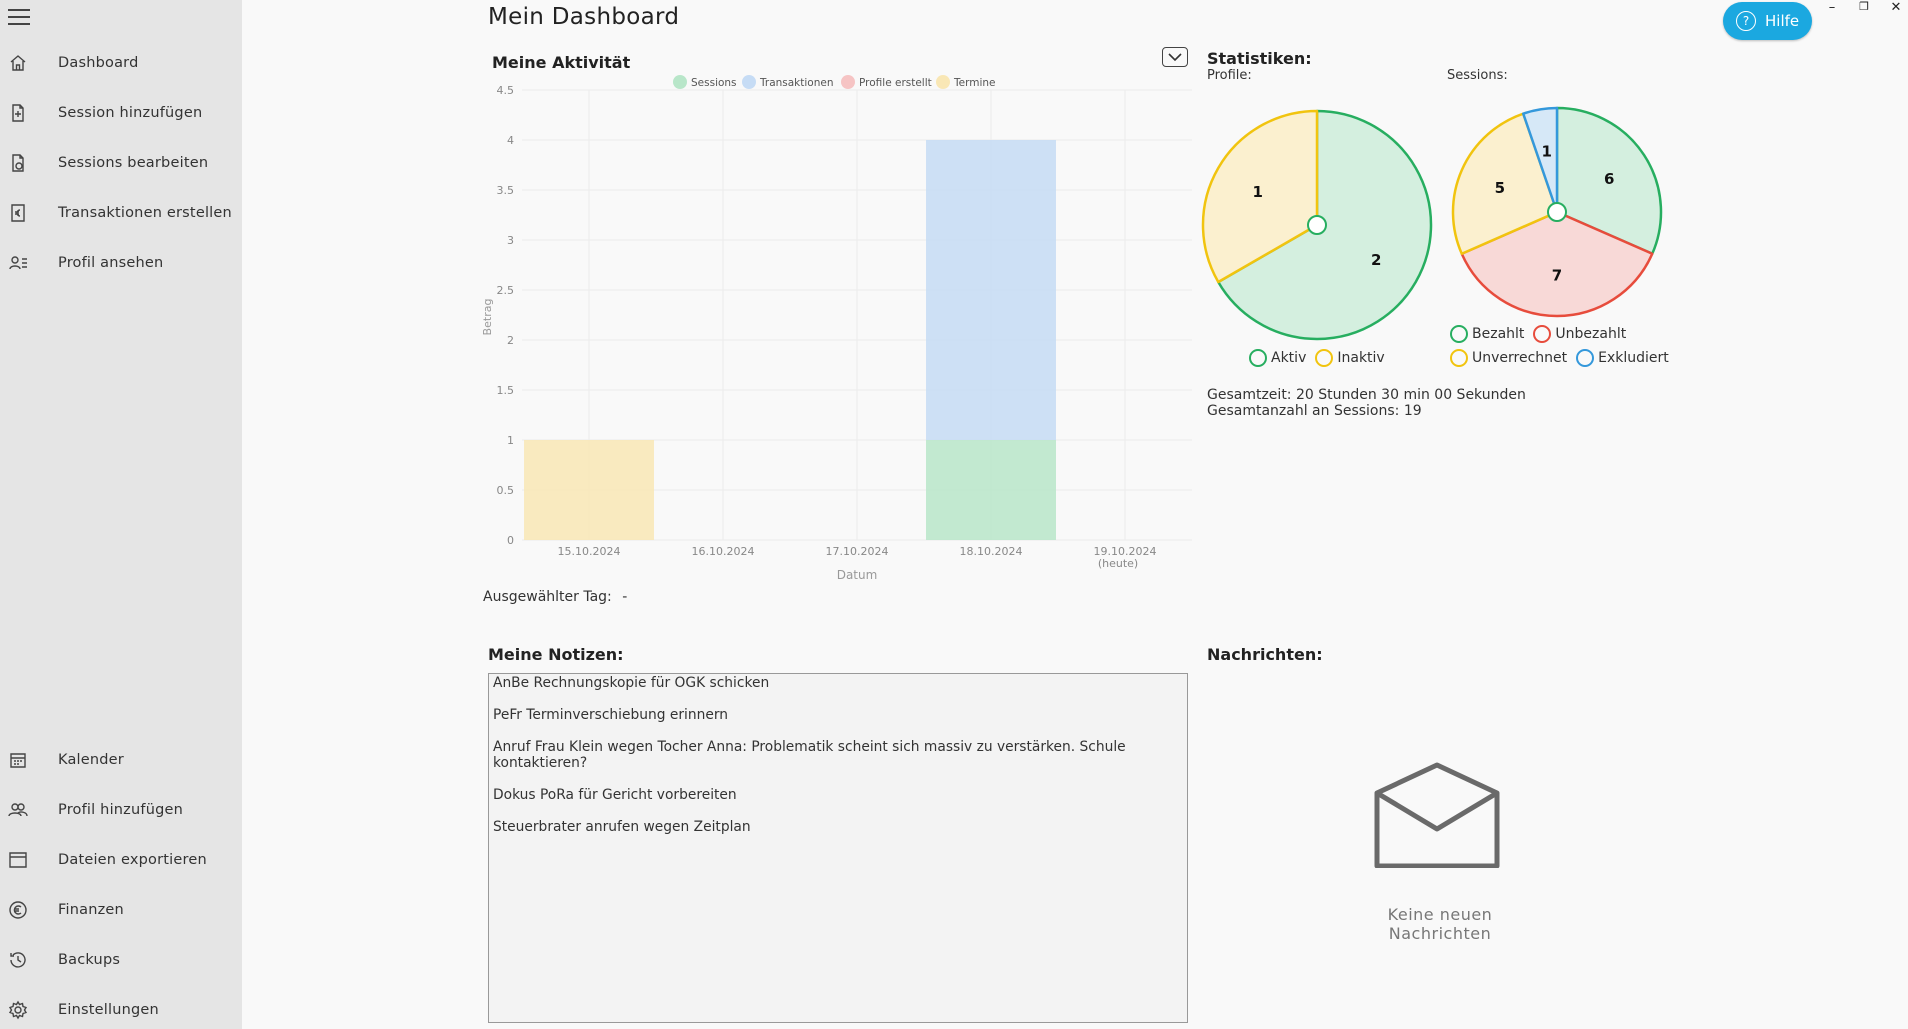 The height and width of the screenshot is (1029, 1908). I want to click on maximize-button: ❐, so click(1864, 6).